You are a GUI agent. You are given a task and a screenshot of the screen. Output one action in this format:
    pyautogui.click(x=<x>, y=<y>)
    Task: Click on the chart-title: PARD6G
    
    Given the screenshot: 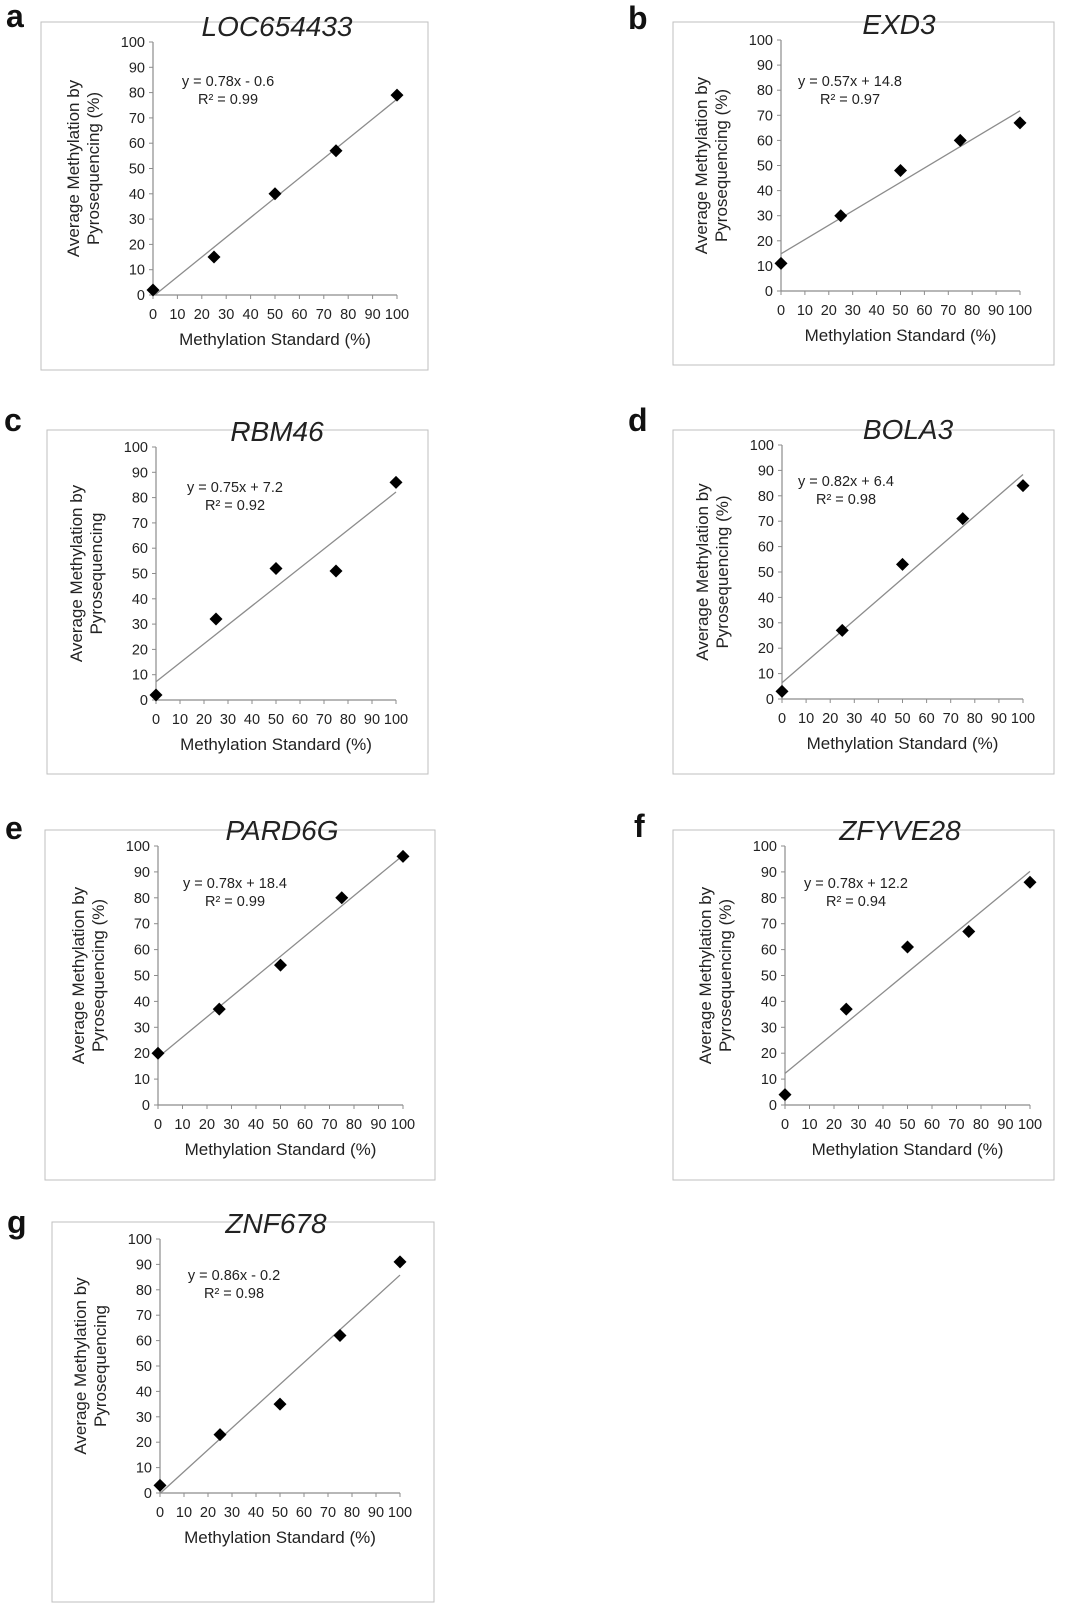 What is the action you would take?
    pyautogui.click(x=281, y=830)
    